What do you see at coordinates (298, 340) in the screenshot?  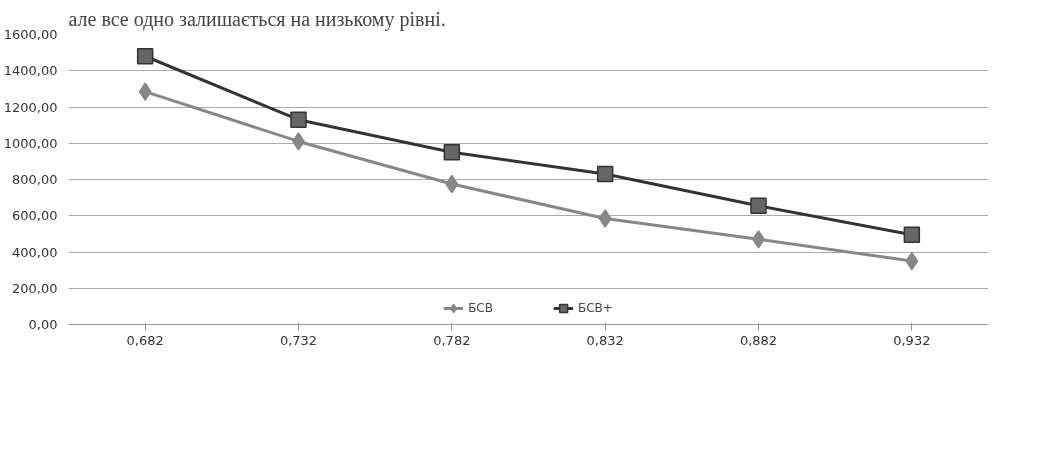 I see `x-tick-label: 0,732` at bounding box center [298, 340].